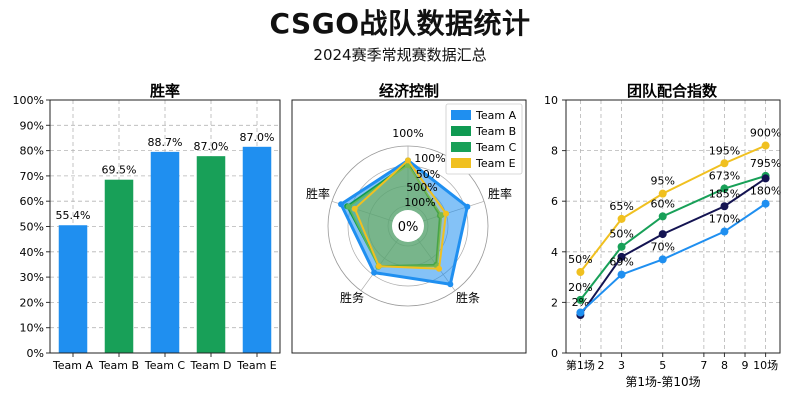 This screenshot has height=400, width=800. Describe the element at coordinates (73, 365) in the screenshot. I see `bar-x-tick-label: Team A` at that location.